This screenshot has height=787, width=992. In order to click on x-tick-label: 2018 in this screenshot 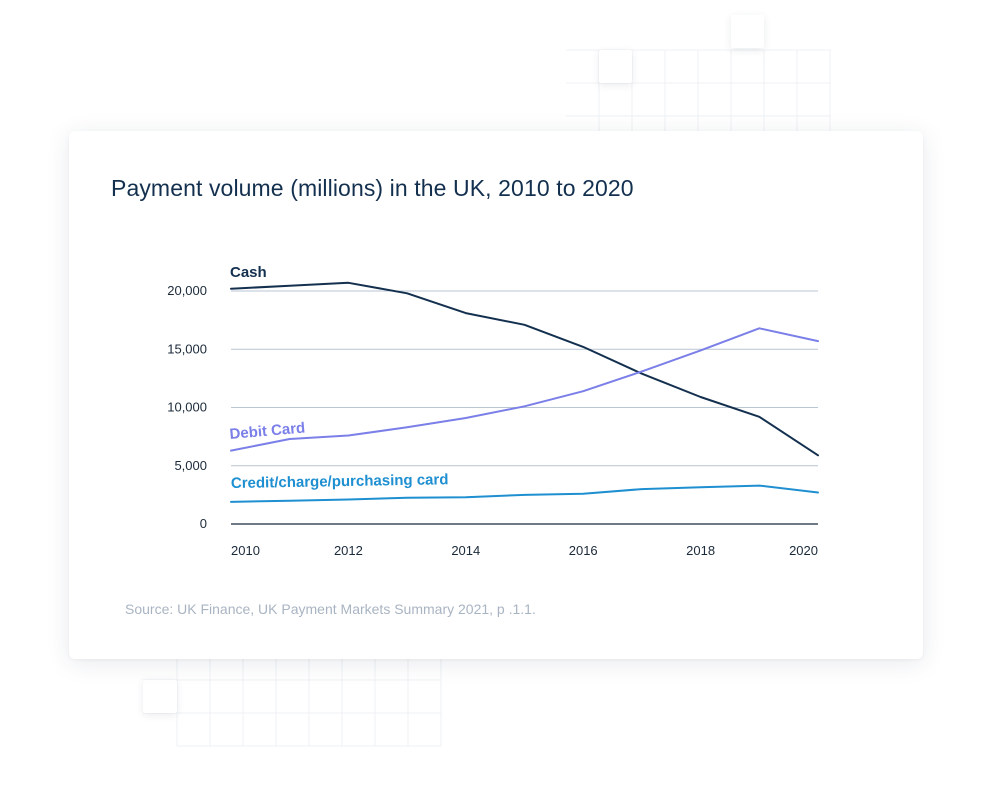, I will do `click(700, 550)`.